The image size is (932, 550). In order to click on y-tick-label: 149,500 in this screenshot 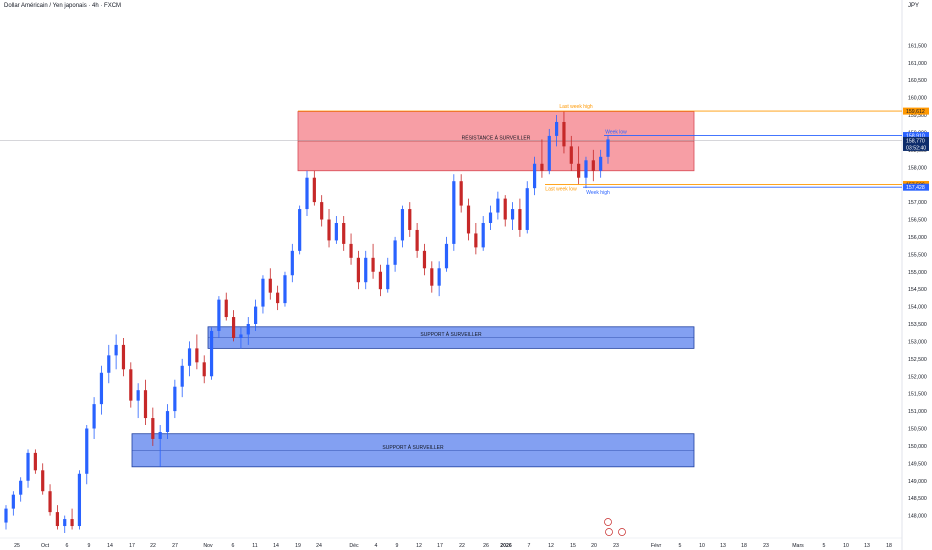, I will do `click(917, 464)`.